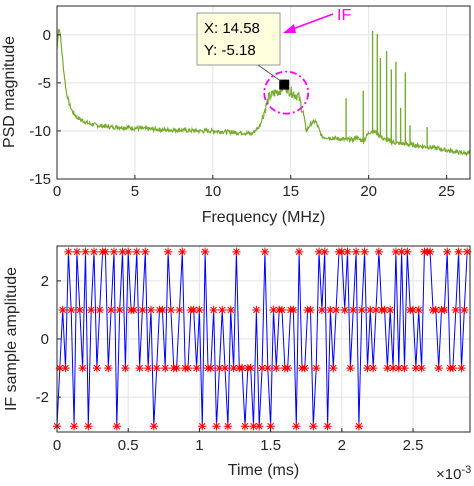  I want to click on if-x-tick-label: 2, so click(342, 445).